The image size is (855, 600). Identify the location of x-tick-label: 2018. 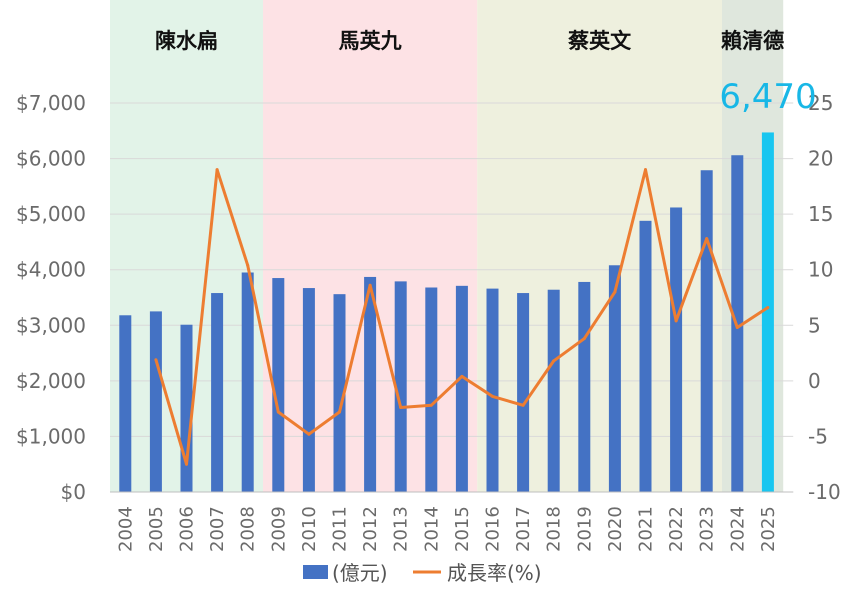
(554, 529).